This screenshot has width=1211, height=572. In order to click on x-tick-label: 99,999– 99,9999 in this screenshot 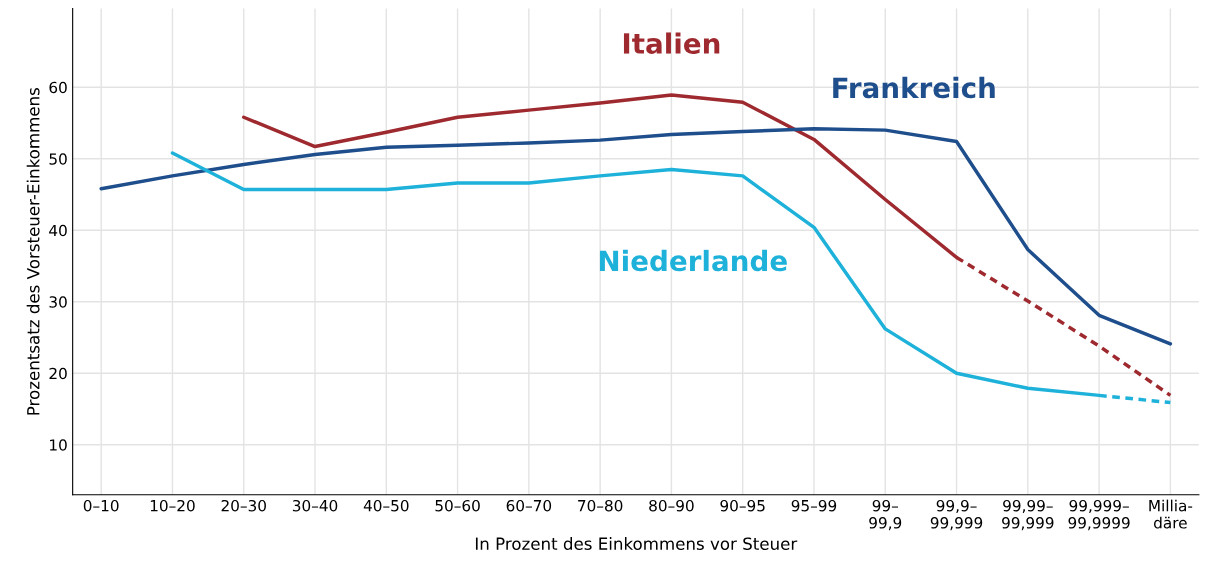, I will do `click(1099, 515)`.